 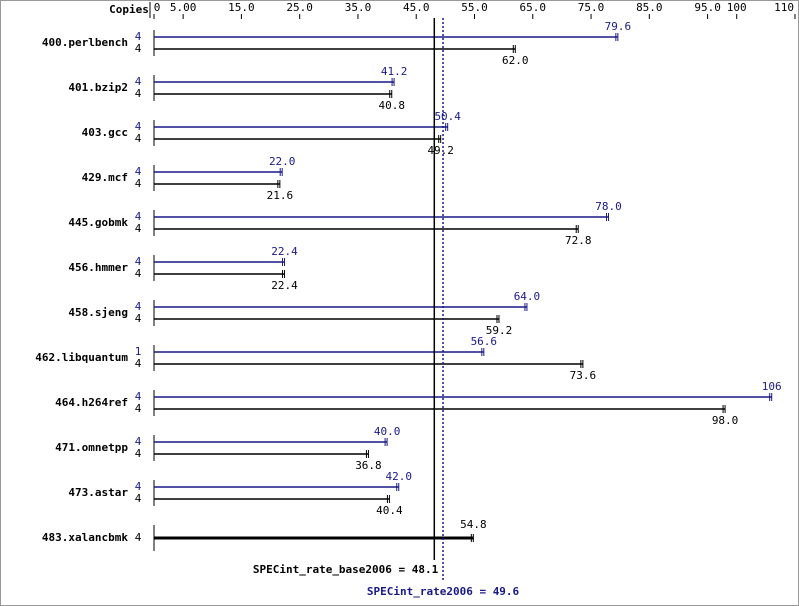 What do you see at coordinates (618, 26) in the screenshot?
I see `value-label: 79.6` at bounding box center [618, 26].